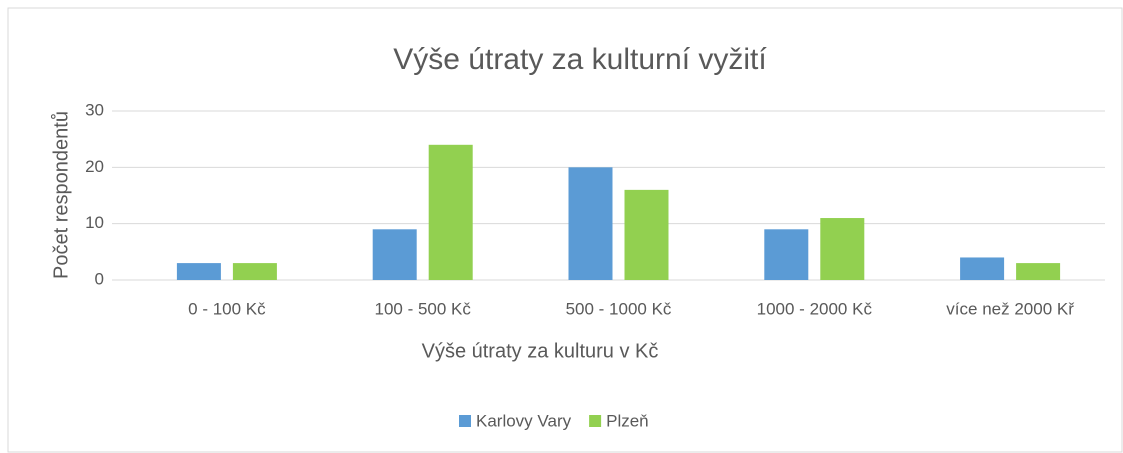 The height and width of the screenshot is (453, 1123). I want to click on y-tick-label: 30, so click(94, 109).